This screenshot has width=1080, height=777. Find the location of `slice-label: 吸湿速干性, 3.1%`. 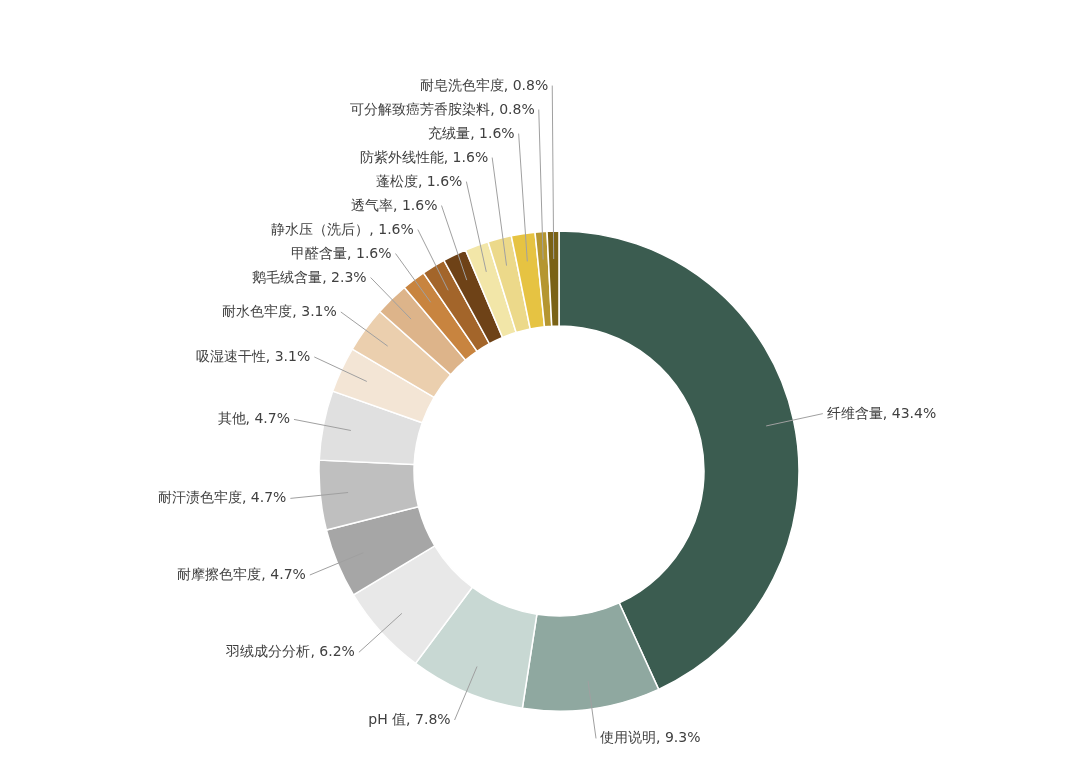

slice-label: 吸湿速干性, 3.1% is located at coordinates (253, 355).